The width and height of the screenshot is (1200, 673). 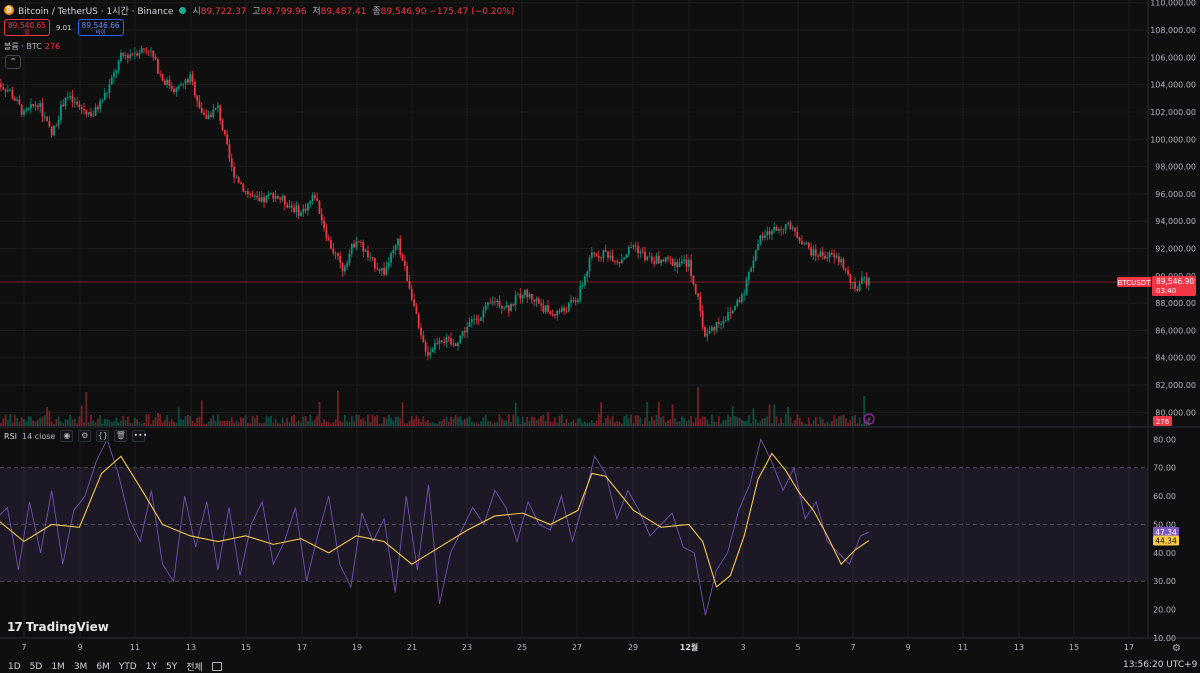 I want to click on rsi-axis-tick: 50.00, so click(x=1164, y=524).